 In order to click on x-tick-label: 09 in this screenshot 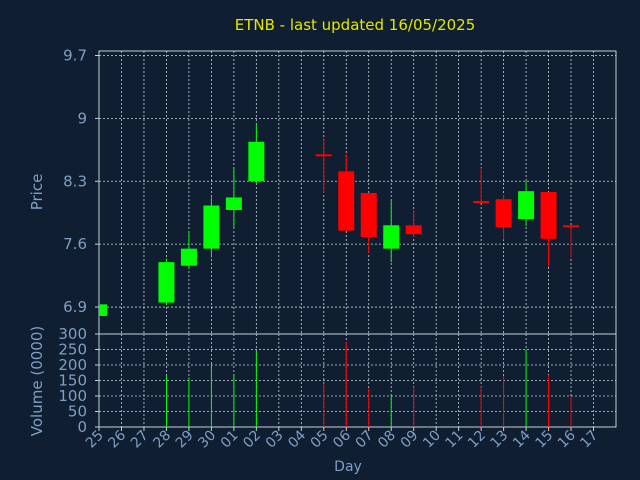, I will do `click(410, 440)`.